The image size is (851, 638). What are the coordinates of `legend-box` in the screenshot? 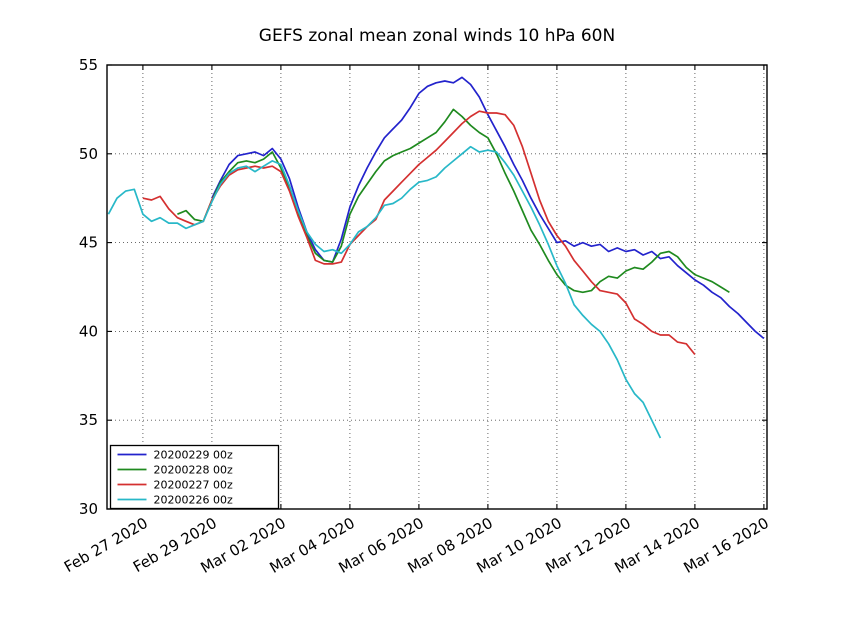 It's located at (194, 477).